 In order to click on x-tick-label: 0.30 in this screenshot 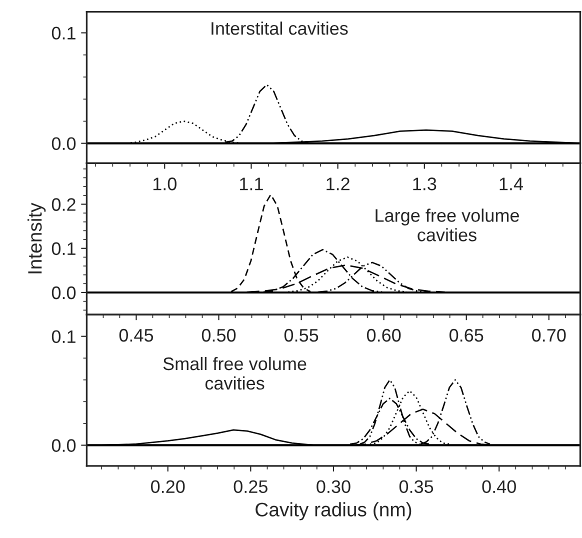, I will do `click(333, 487)`.